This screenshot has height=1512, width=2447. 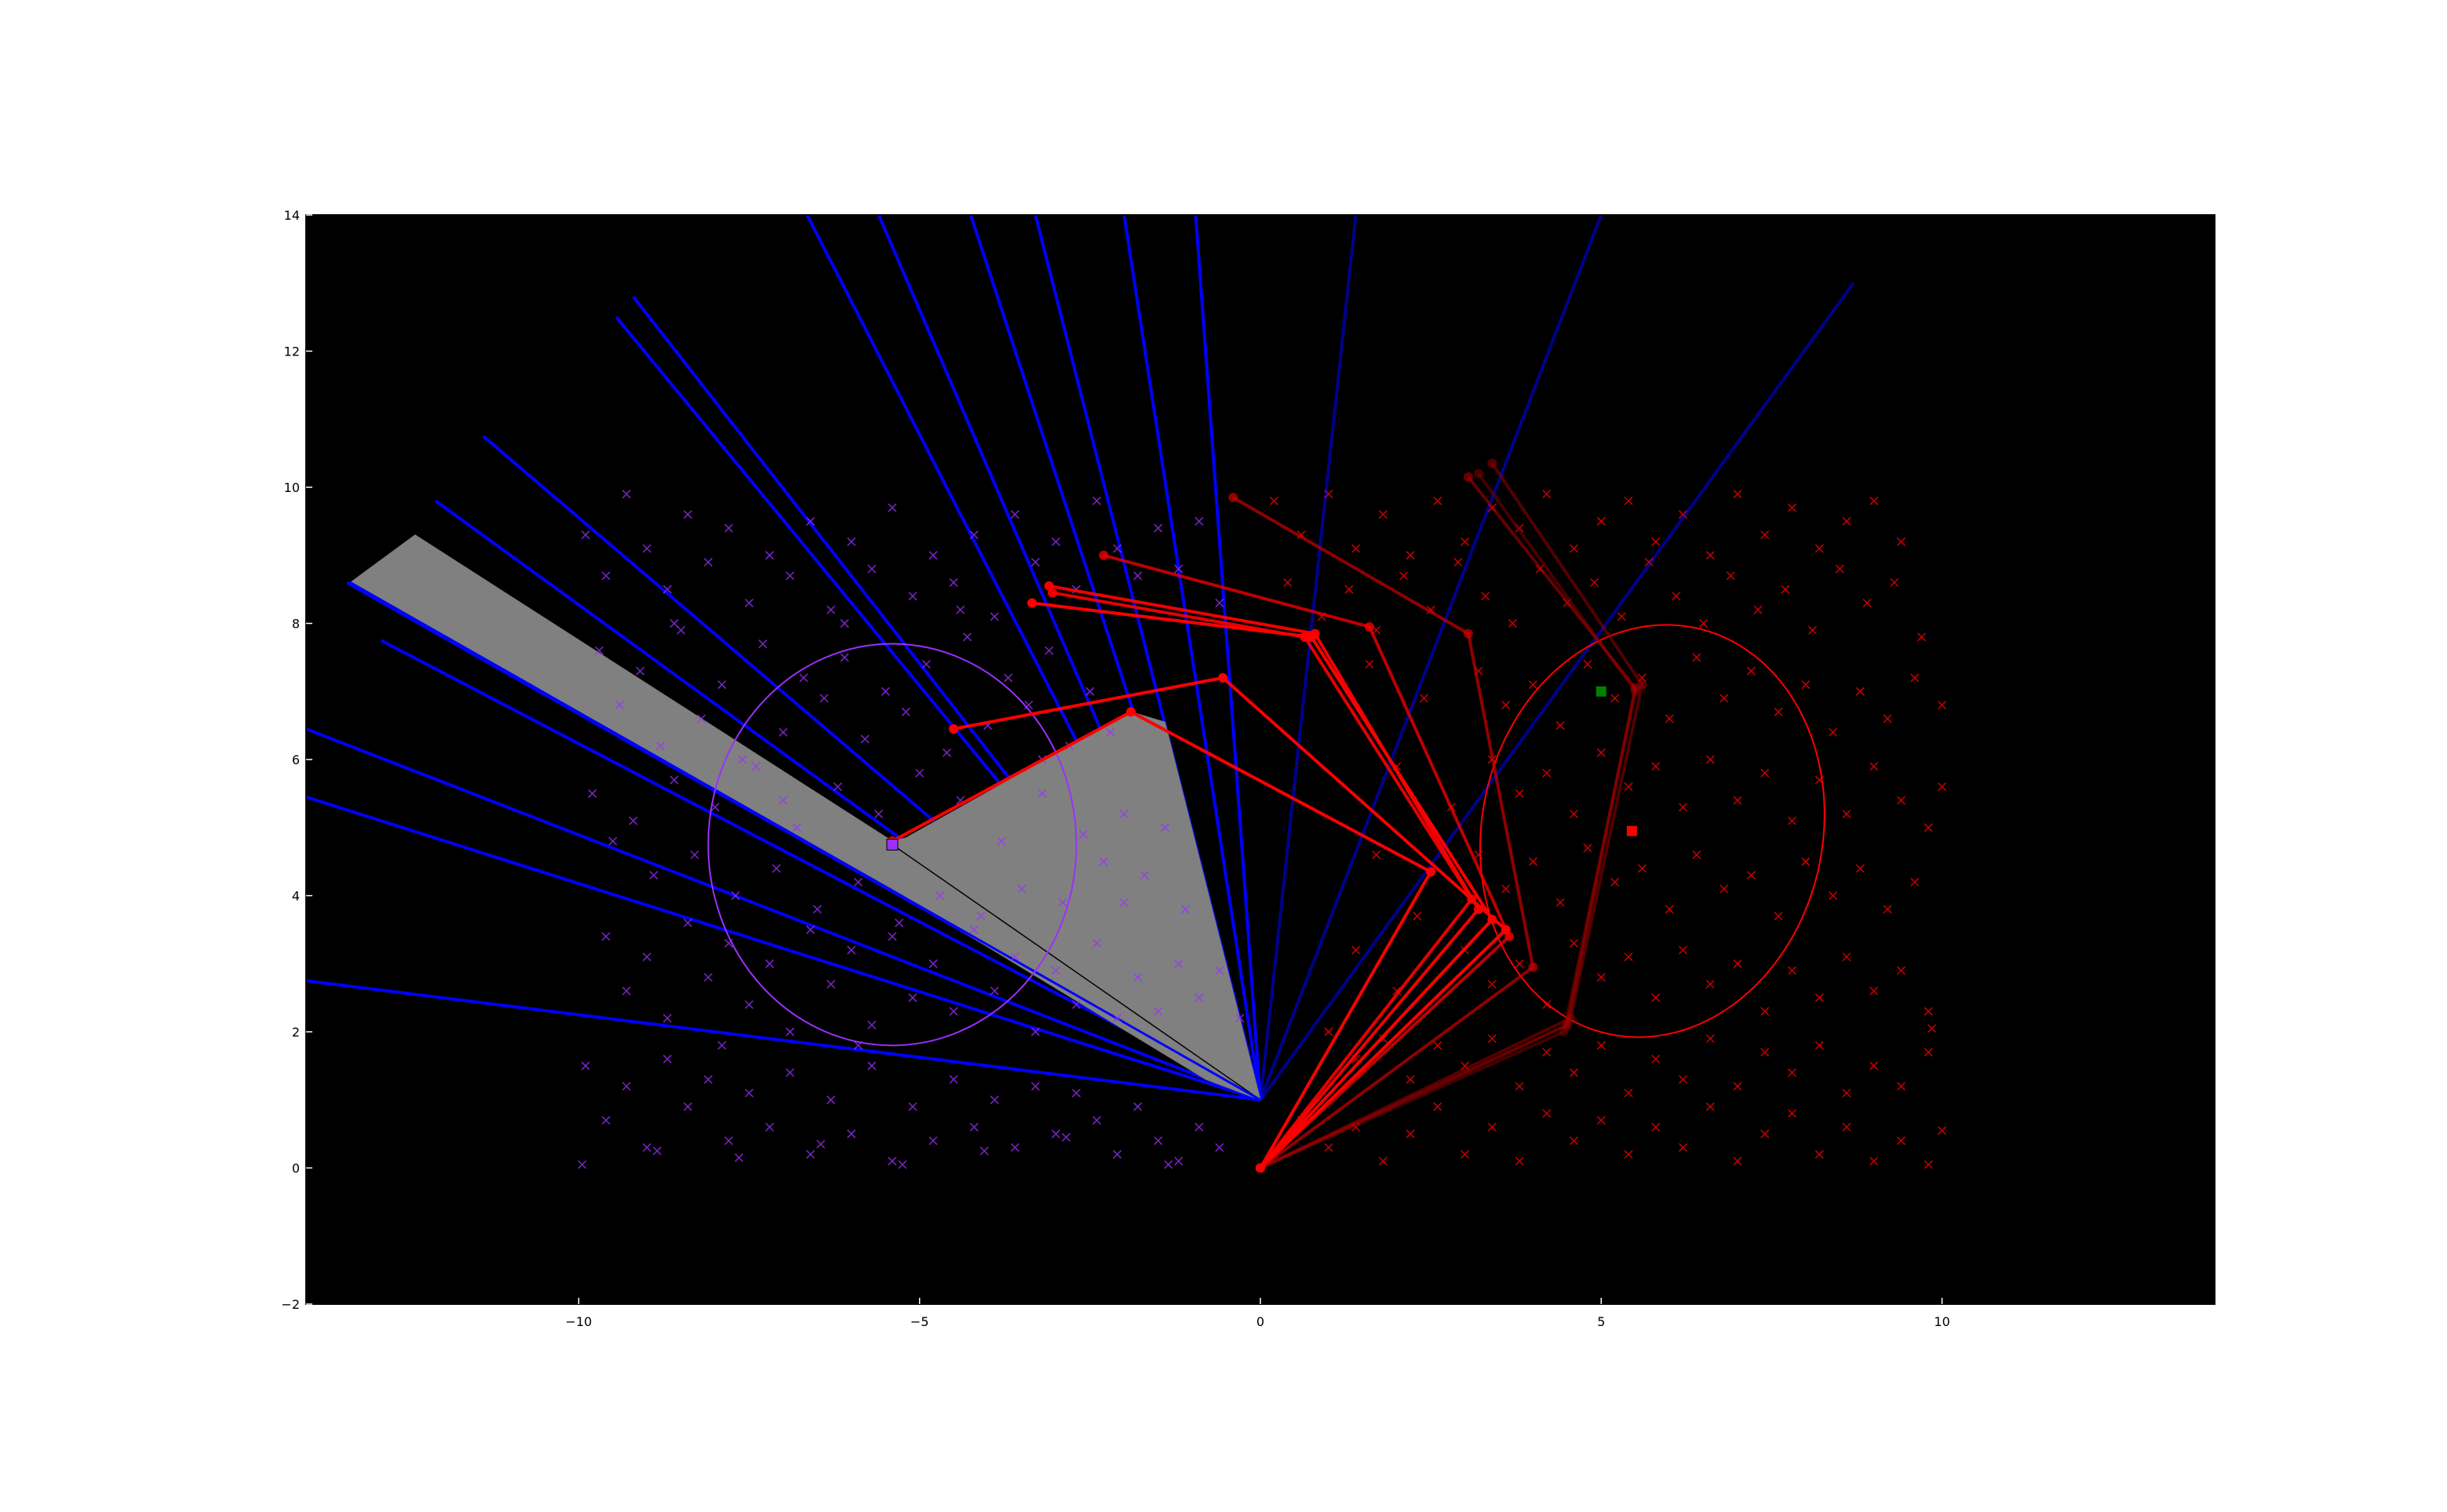 I want to click on x-tick-label: 10, so click(x=1942, y=1322).